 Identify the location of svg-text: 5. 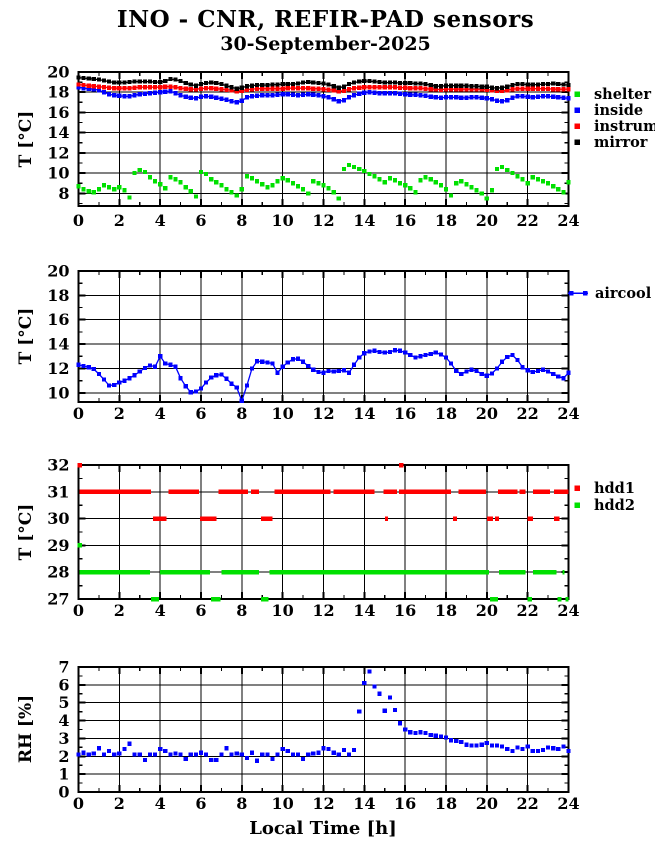
(63, 702).